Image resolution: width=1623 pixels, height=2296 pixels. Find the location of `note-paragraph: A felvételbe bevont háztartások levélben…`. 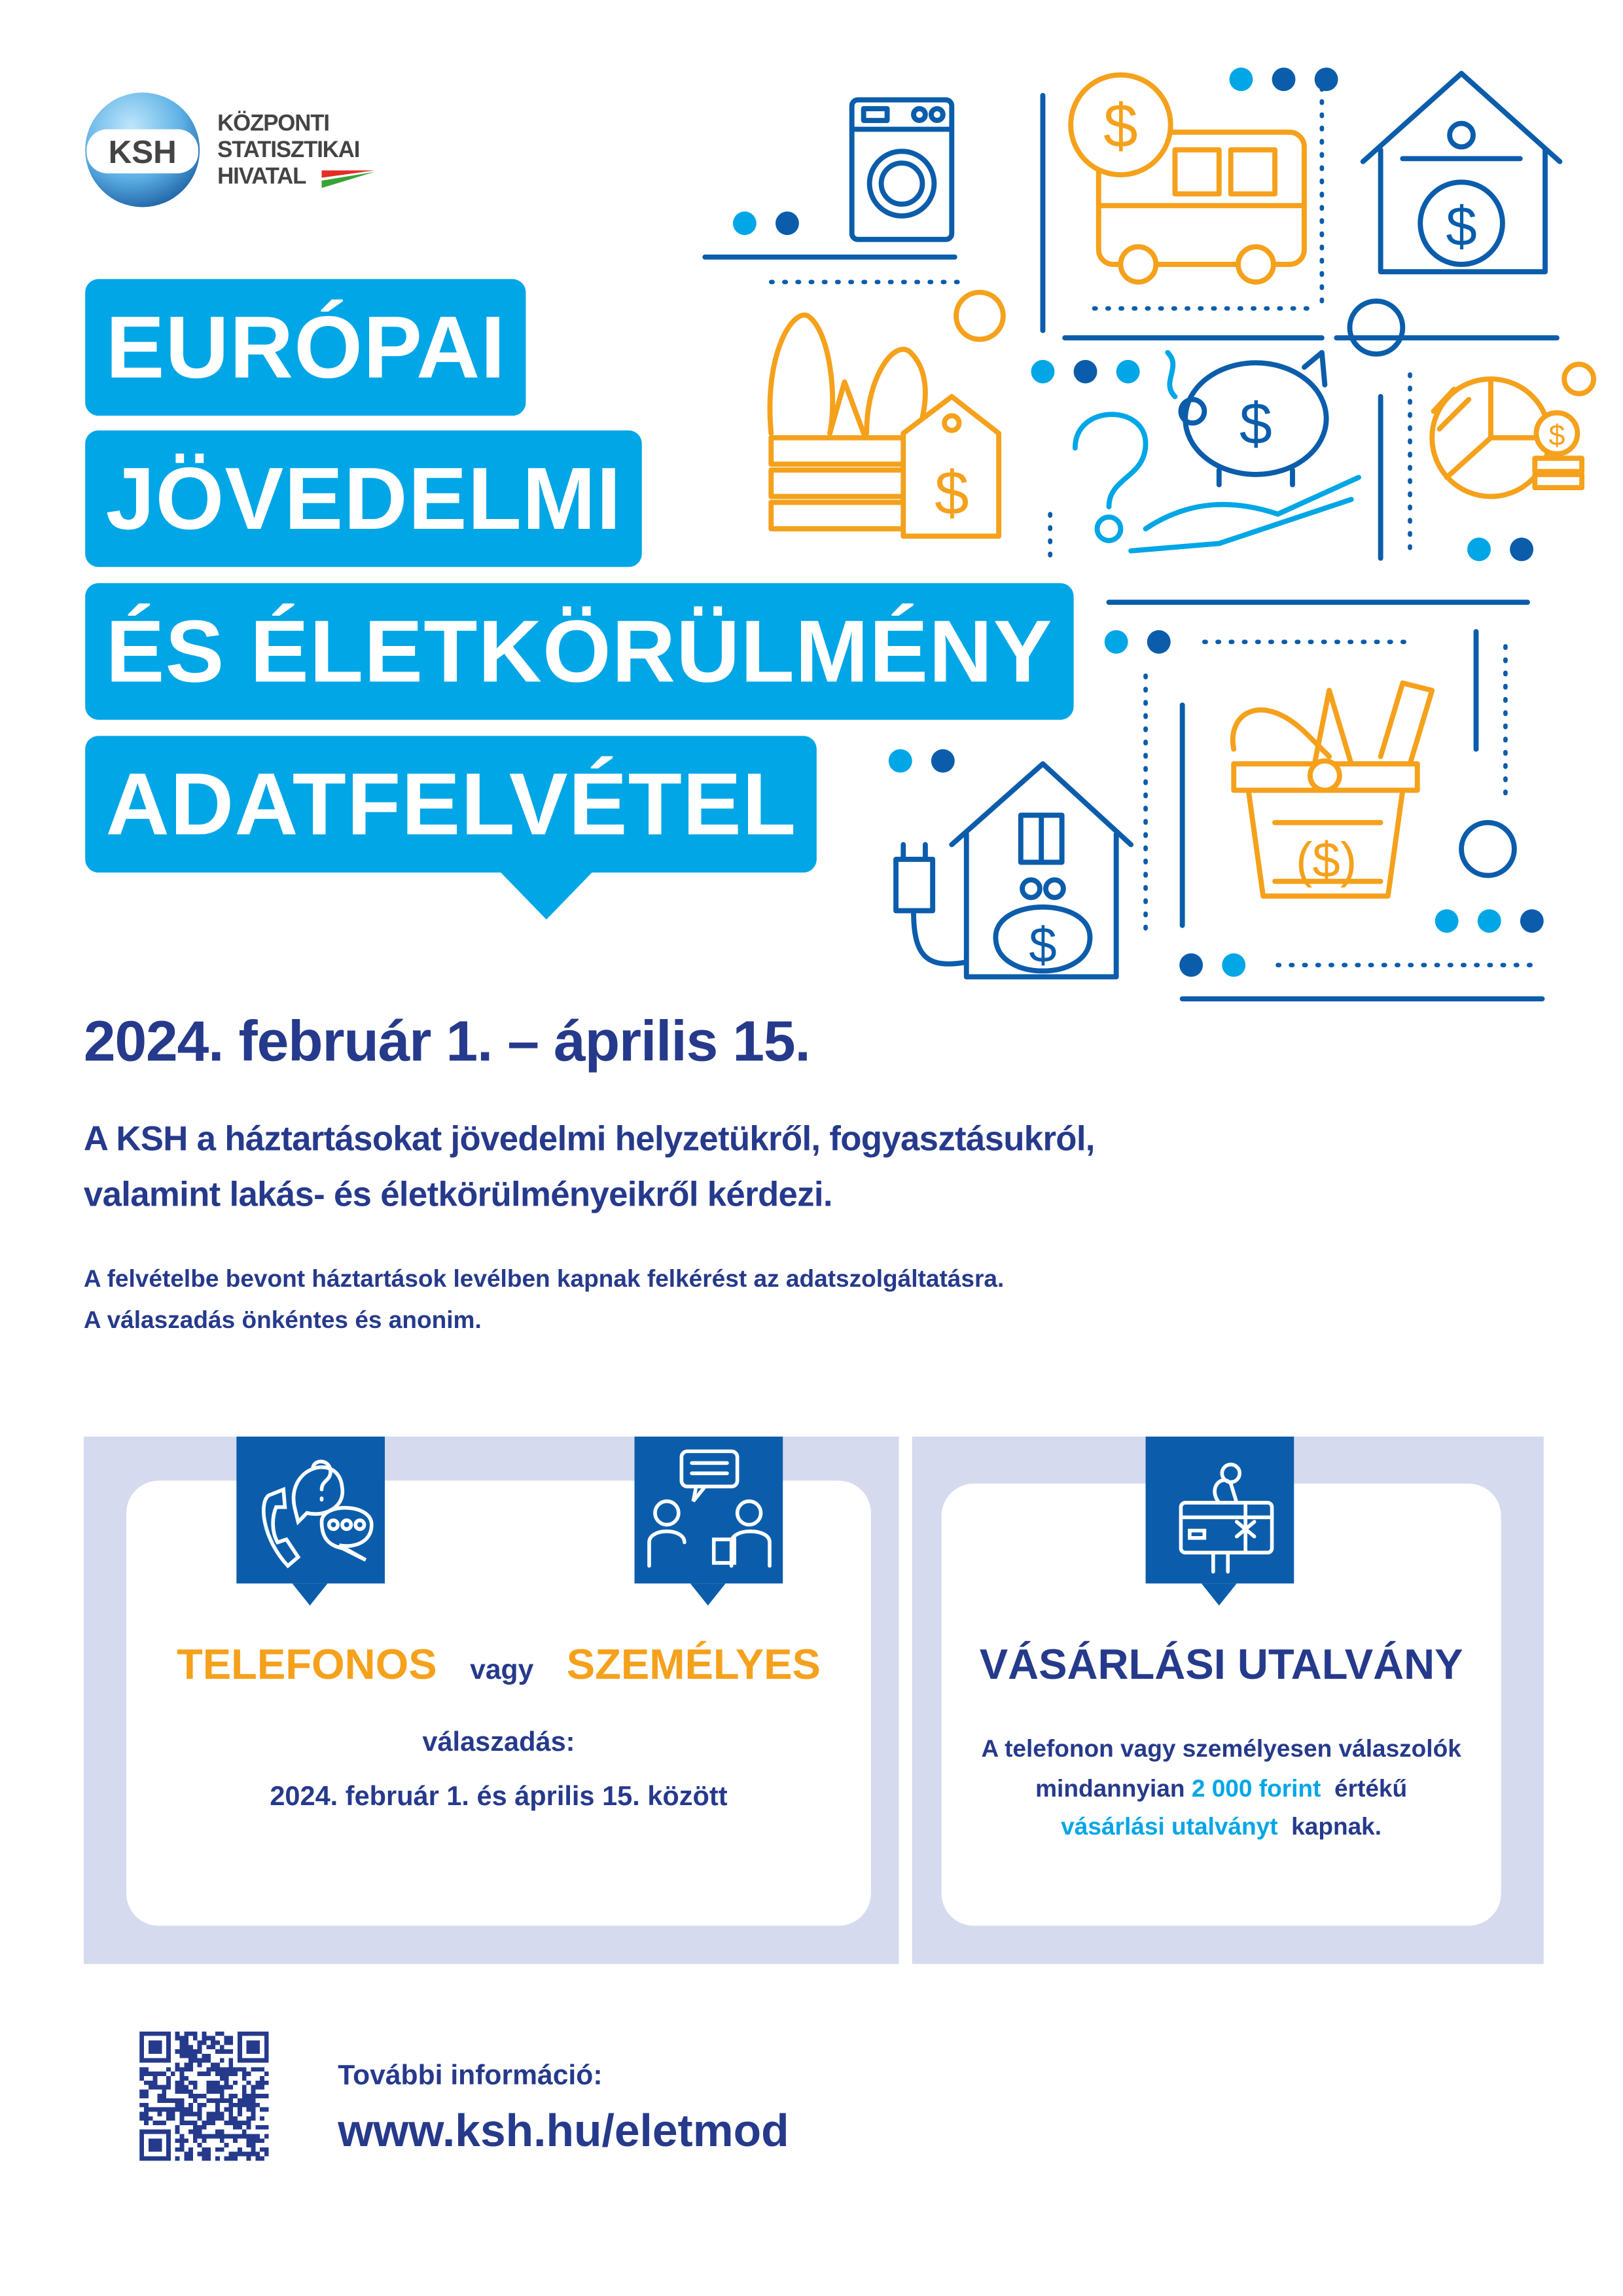

note-paragraph: A felvételbe bevont háztartások levélben… is located at coordinates (544, 1300).